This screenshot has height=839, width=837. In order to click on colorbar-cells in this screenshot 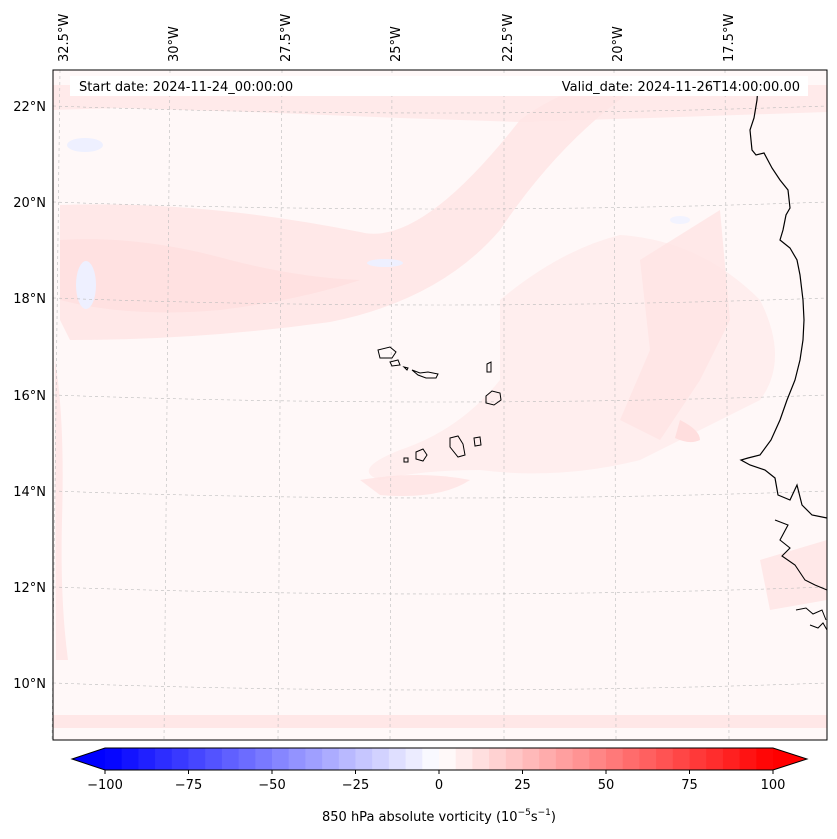, I will do `click(439, 759)`.